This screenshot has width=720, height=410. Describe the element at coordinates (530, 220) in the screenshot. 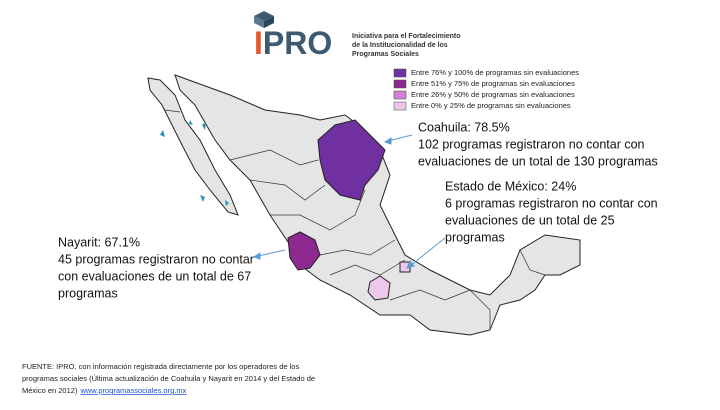

I see `annotation-line: evaluaciones de un total de 25` at that location.